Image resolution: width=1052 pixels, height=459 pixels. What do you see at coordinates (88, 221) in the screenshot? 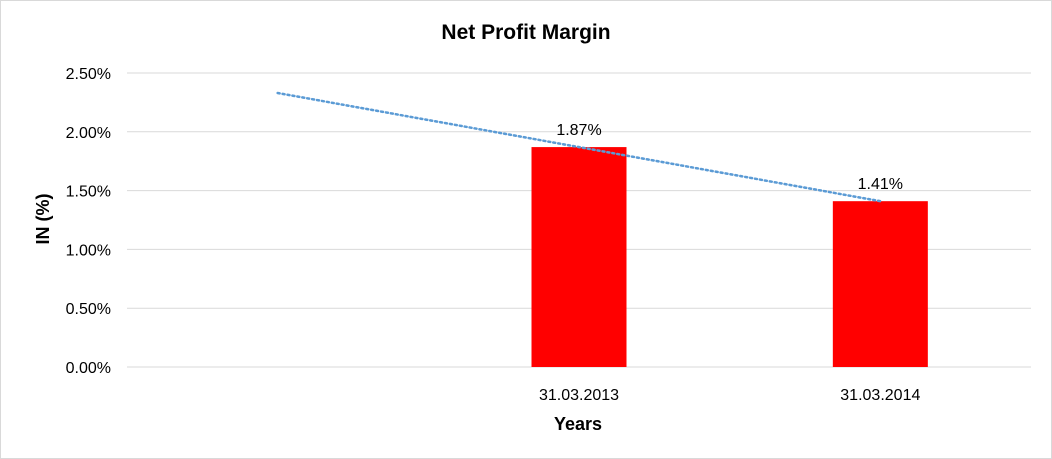
I see `y-axis-ticks: 0.00% 0.50% 1.00% 1.50% 2.00% 2.50%` at bounding box center [88, 221].